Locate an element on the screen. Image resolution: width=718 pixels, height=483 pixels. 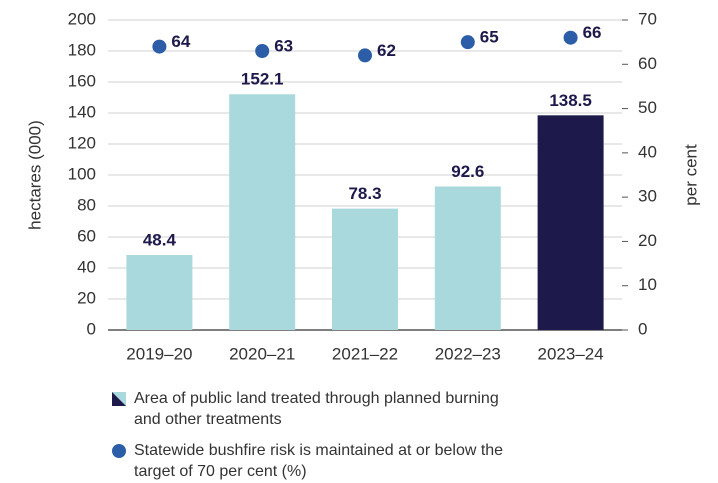
y2-tick-label: 20 is located at coordinates (647, 240).